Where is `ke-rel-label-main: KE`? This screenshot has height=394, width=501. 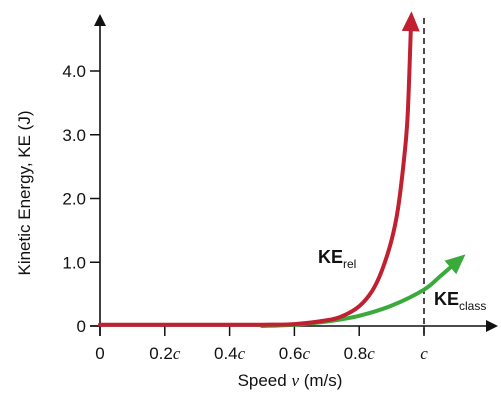
ke-rel-label-main: KE is located at coordinates (330, 257).